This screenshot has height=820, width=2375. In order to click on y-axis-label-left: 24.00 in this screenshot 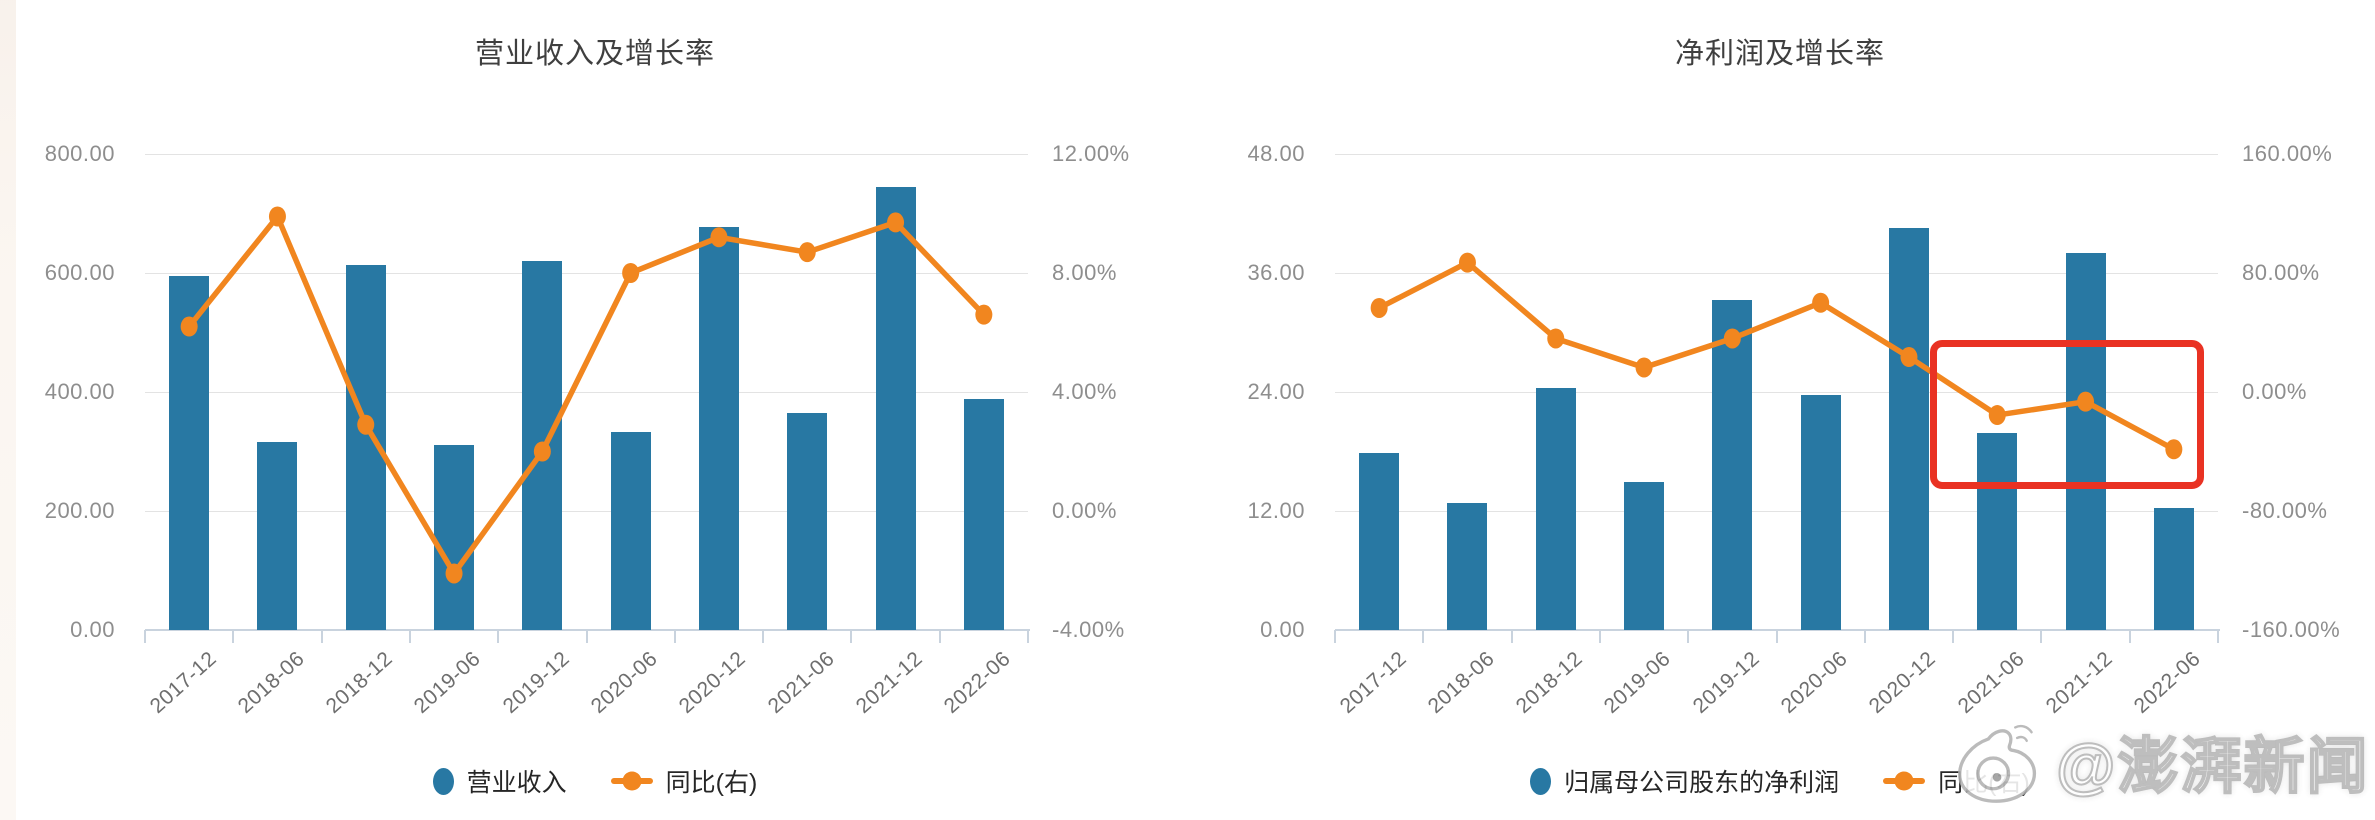, I will do `click(1276, 391)`.